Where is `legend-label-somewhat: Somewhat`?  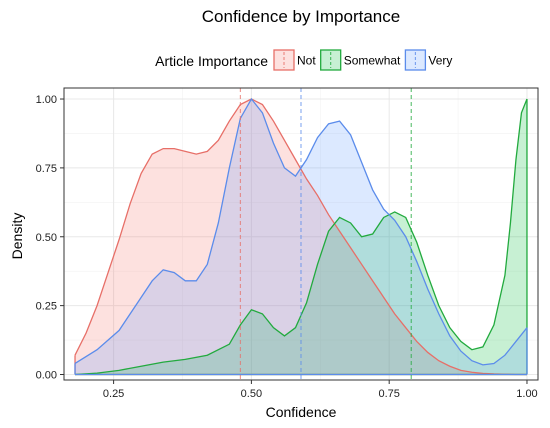 legend-label-somewhat: Somewhat is located at coordinates (372, 61).